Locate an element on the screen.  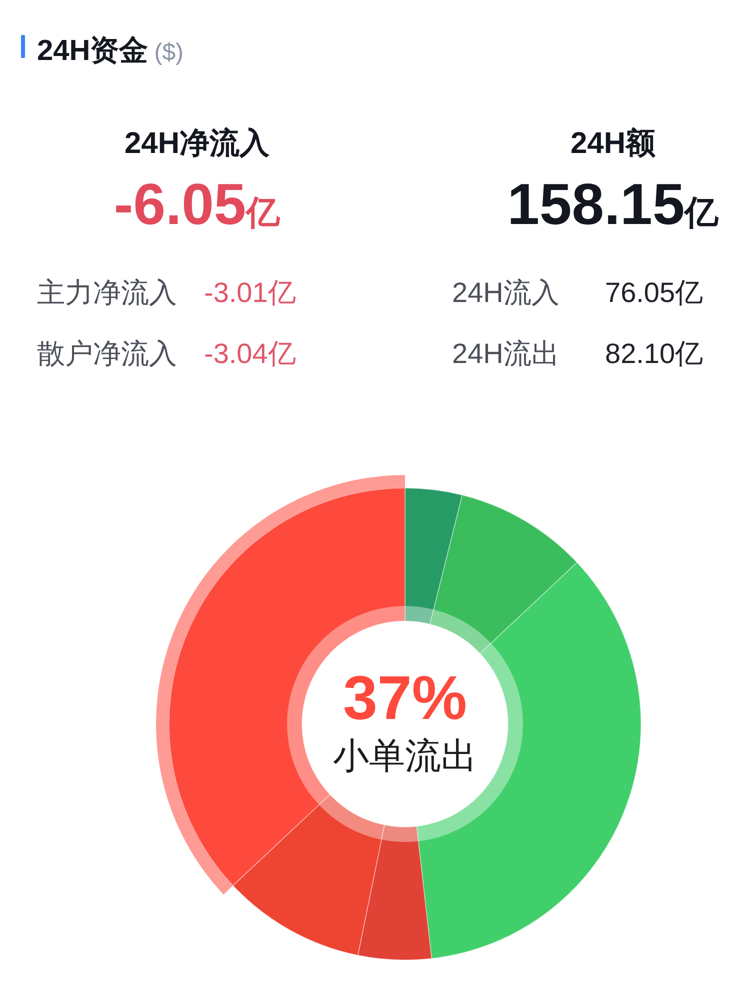
text: 82.10亿 is located at coordinates (654, 353).